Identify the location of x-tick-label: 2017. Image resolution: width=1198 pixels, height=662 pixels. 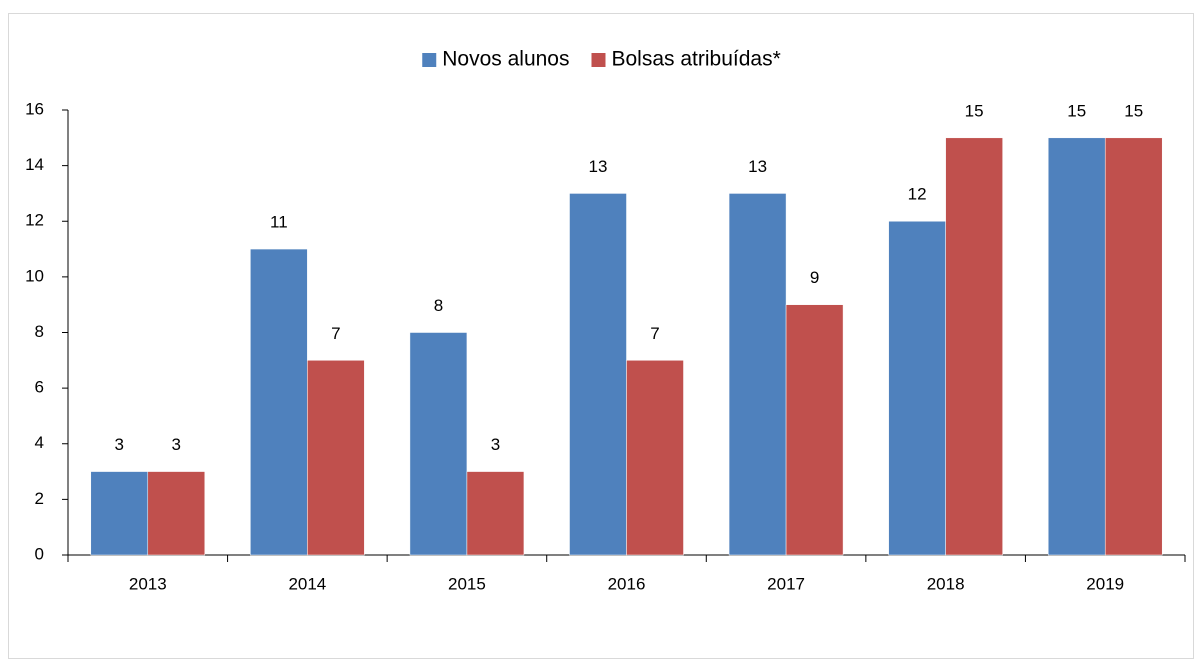
(786, 583).